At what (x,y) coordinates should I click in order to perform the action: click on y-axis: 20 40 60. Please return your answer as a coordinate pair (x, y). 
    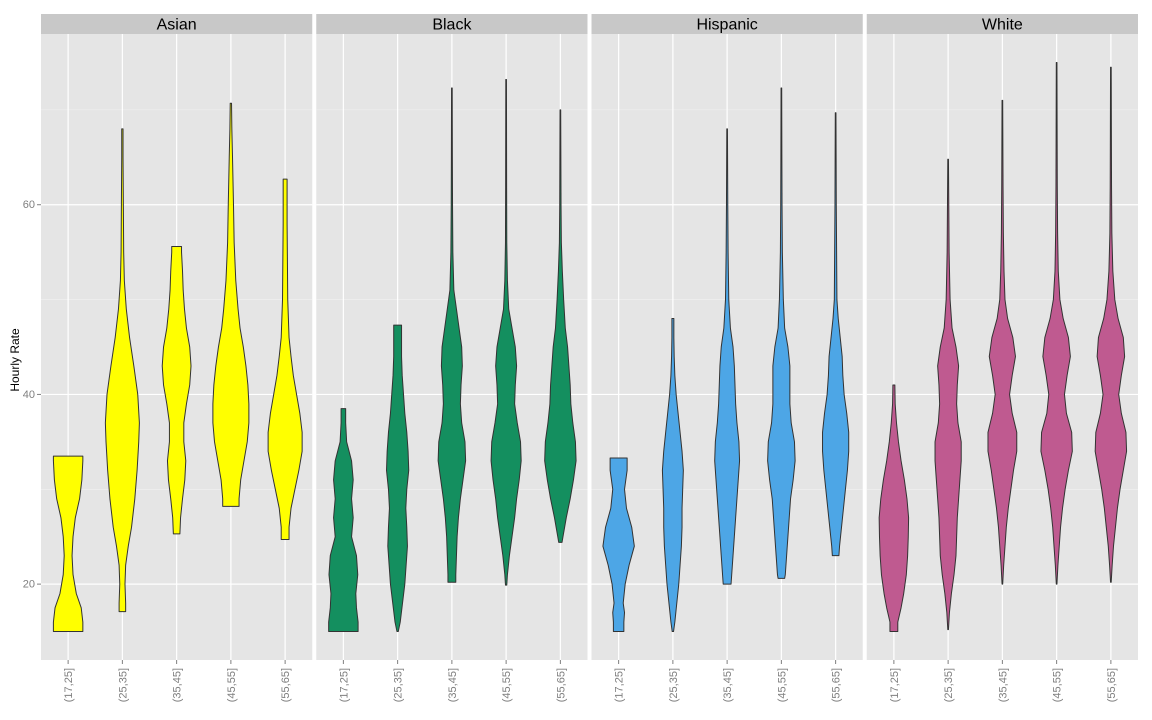
    Looking at the image, I should click on (32, 395).